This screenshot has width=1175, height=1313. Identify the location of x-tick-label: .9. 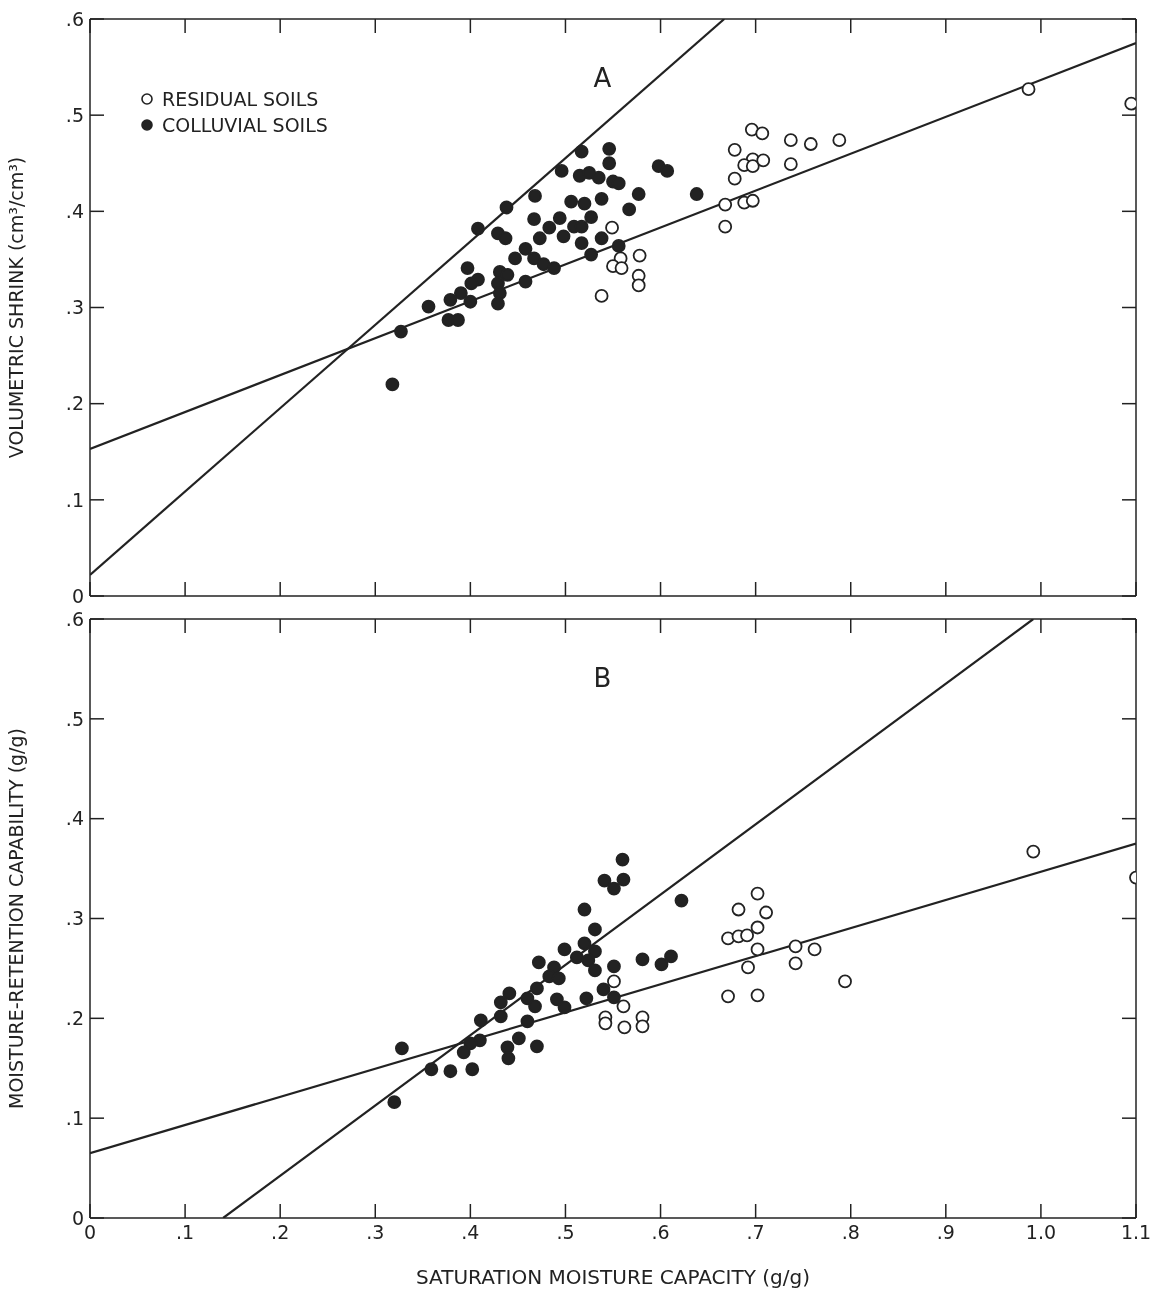
(945, 1232).